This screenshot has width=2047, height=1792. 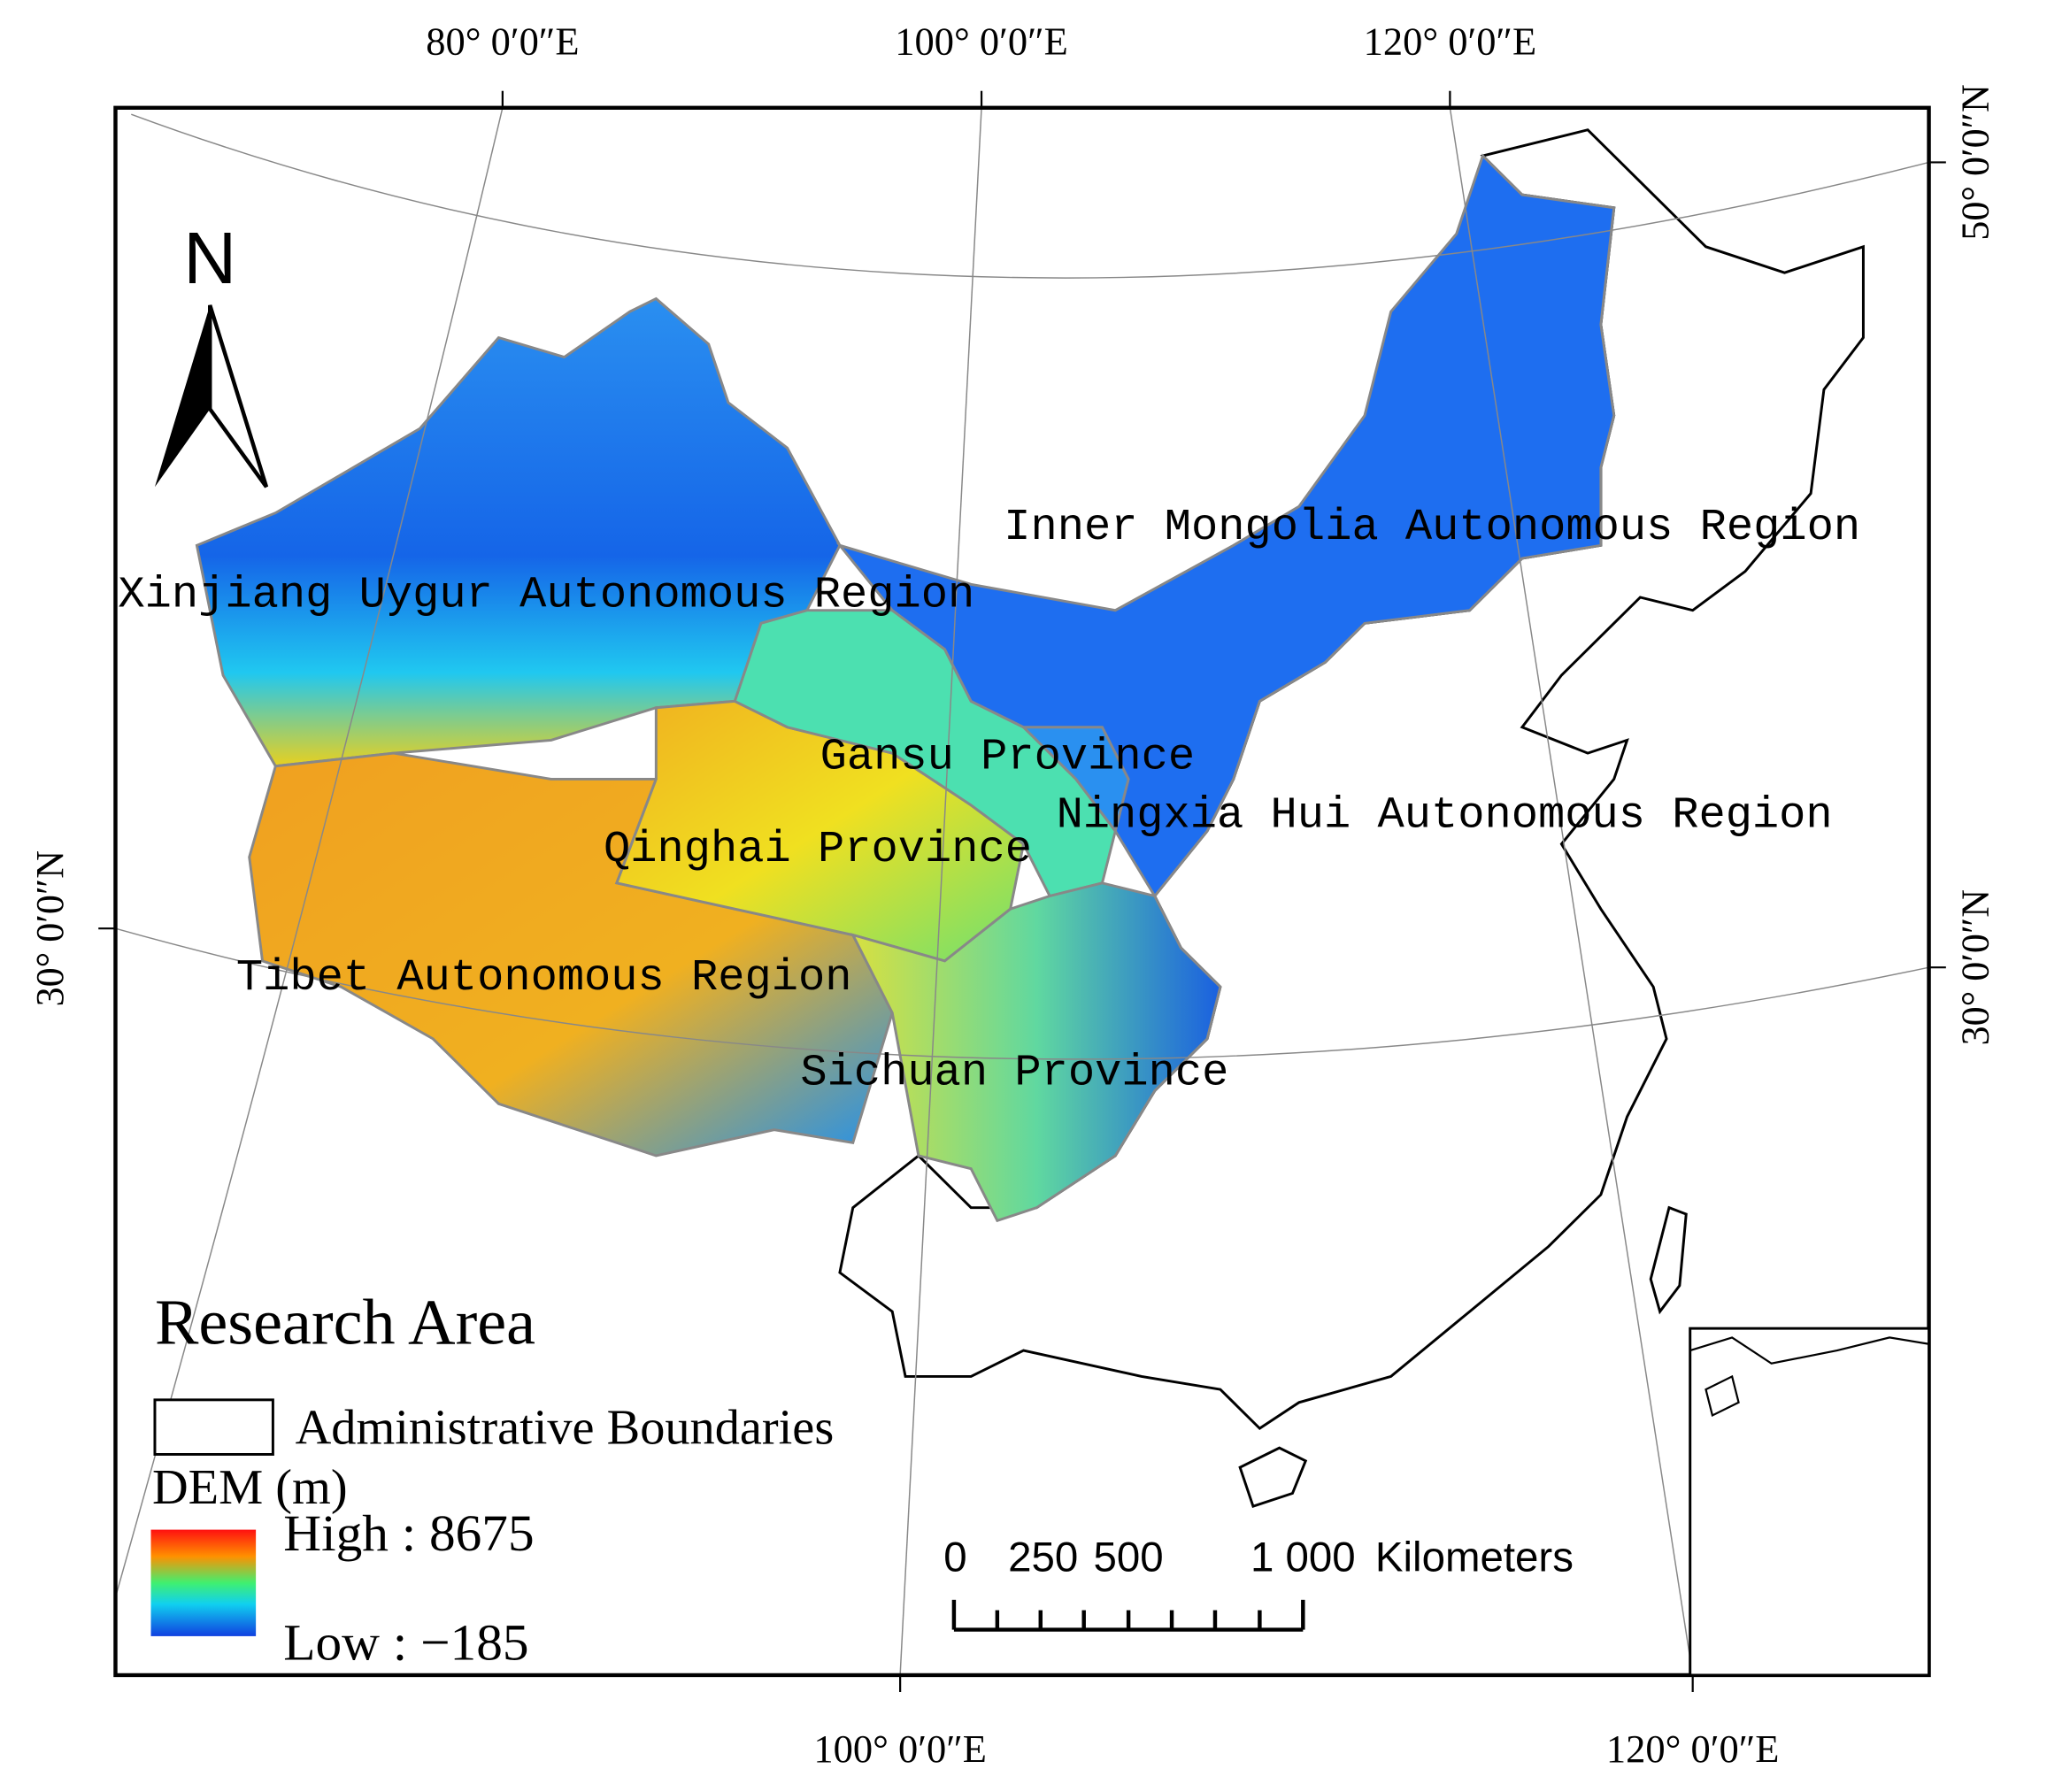 I want to click on legend-dem-title: DEM (m), so click(x=250, y=1487).